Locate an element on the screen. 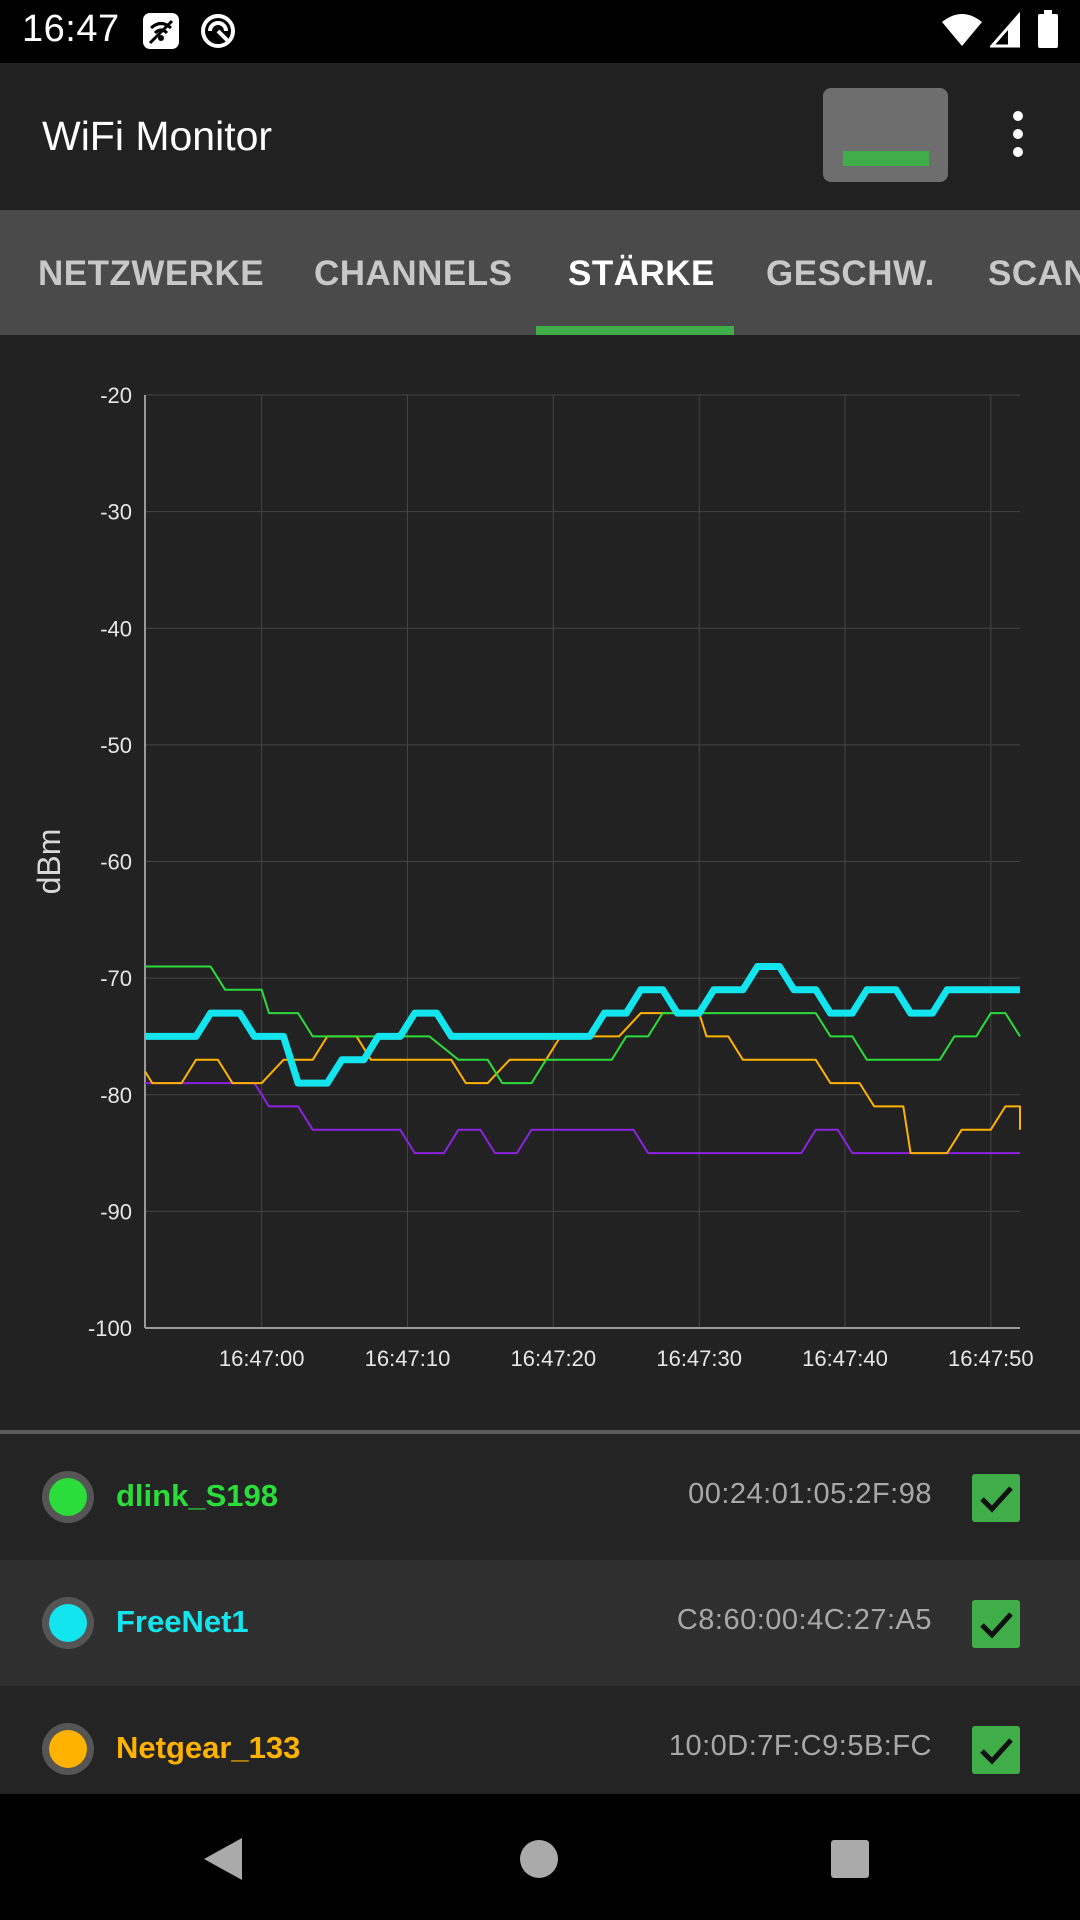 This screenshot has width=1080, height=1920. y-tick-label: -30 is located at coordinates (116, 512).